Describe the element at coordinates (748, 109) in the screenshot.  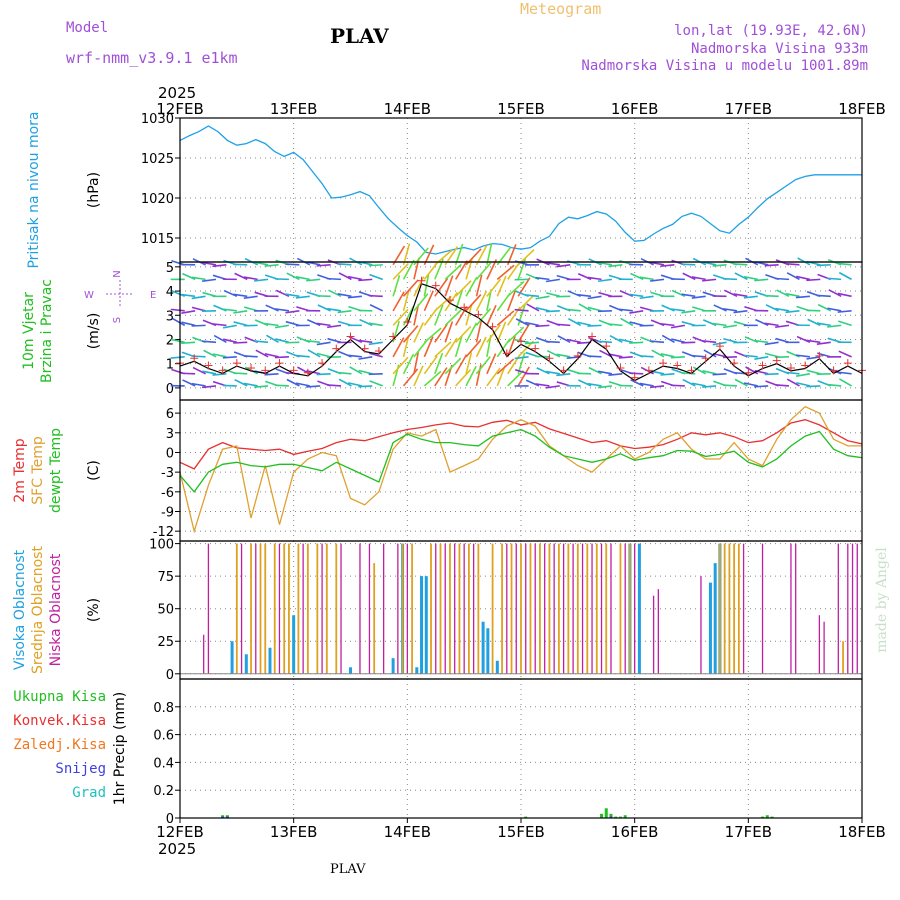
I see `x-tick-label-top: 17FEB` at that location.